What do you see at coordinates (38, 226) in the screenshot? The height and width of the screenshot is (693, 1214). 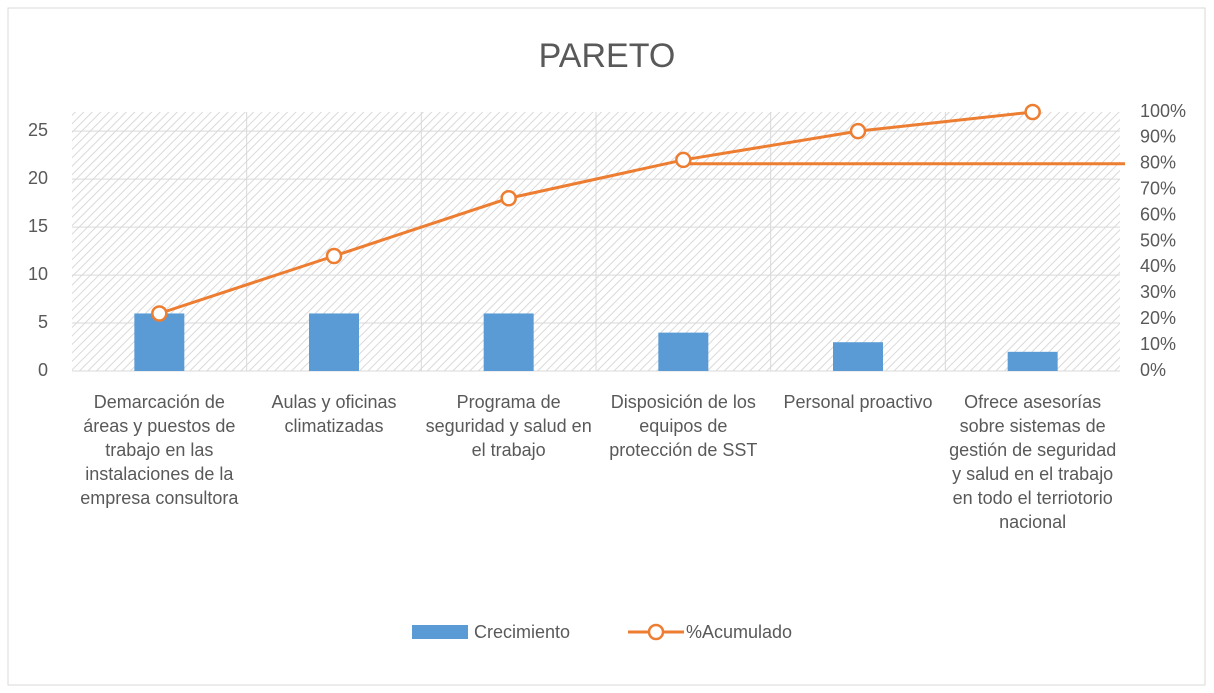 I see `y-tick-label: 15` at bounding box center [38, 226].